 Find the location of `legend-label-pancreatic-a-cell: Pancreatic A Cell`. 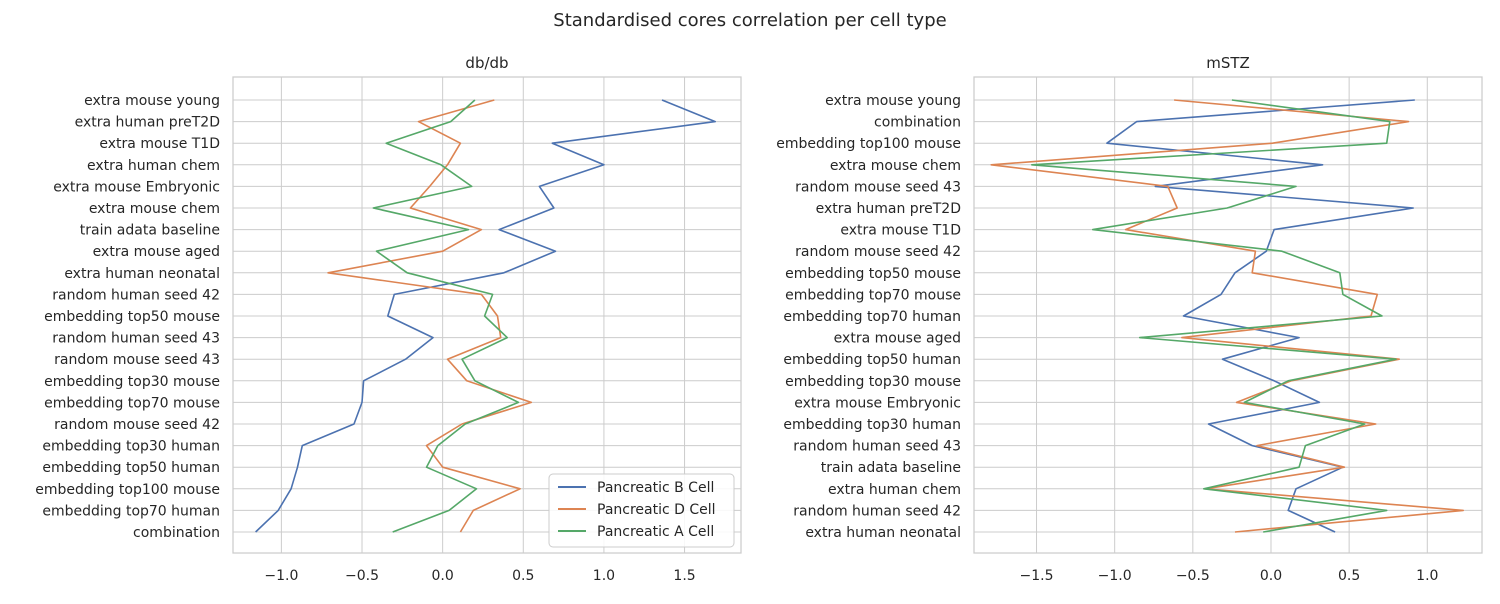

legend-label-pancreatic-a-cell: Pancreatic A Cell is located at coordinates (655, 532).